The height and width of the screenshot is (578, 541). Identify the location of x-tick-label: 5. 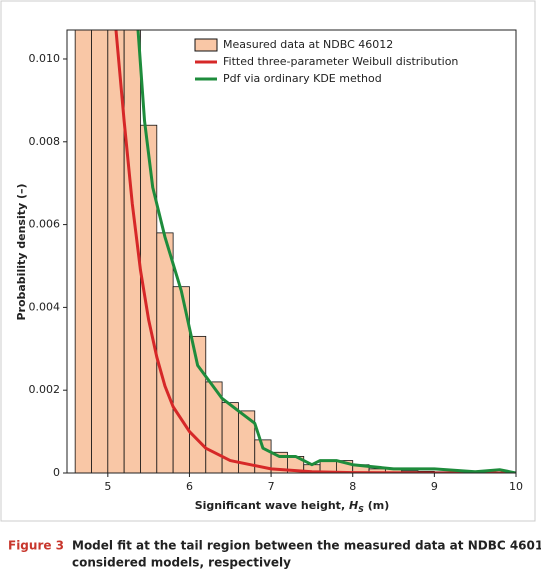
(107, 486).